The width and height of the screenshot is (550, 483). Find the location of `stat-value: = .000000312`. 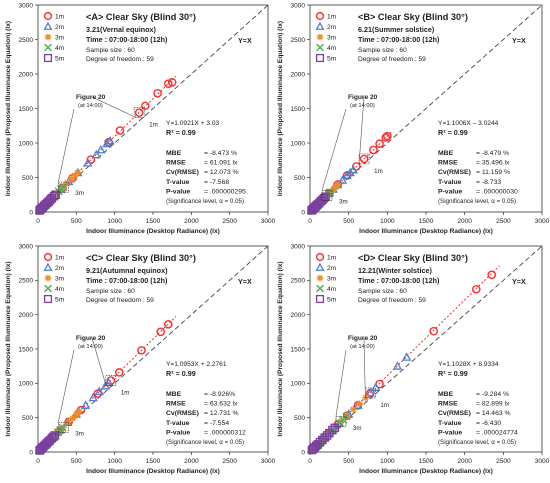

stat-value: = .000000312 is located at coordinates (225, 432).